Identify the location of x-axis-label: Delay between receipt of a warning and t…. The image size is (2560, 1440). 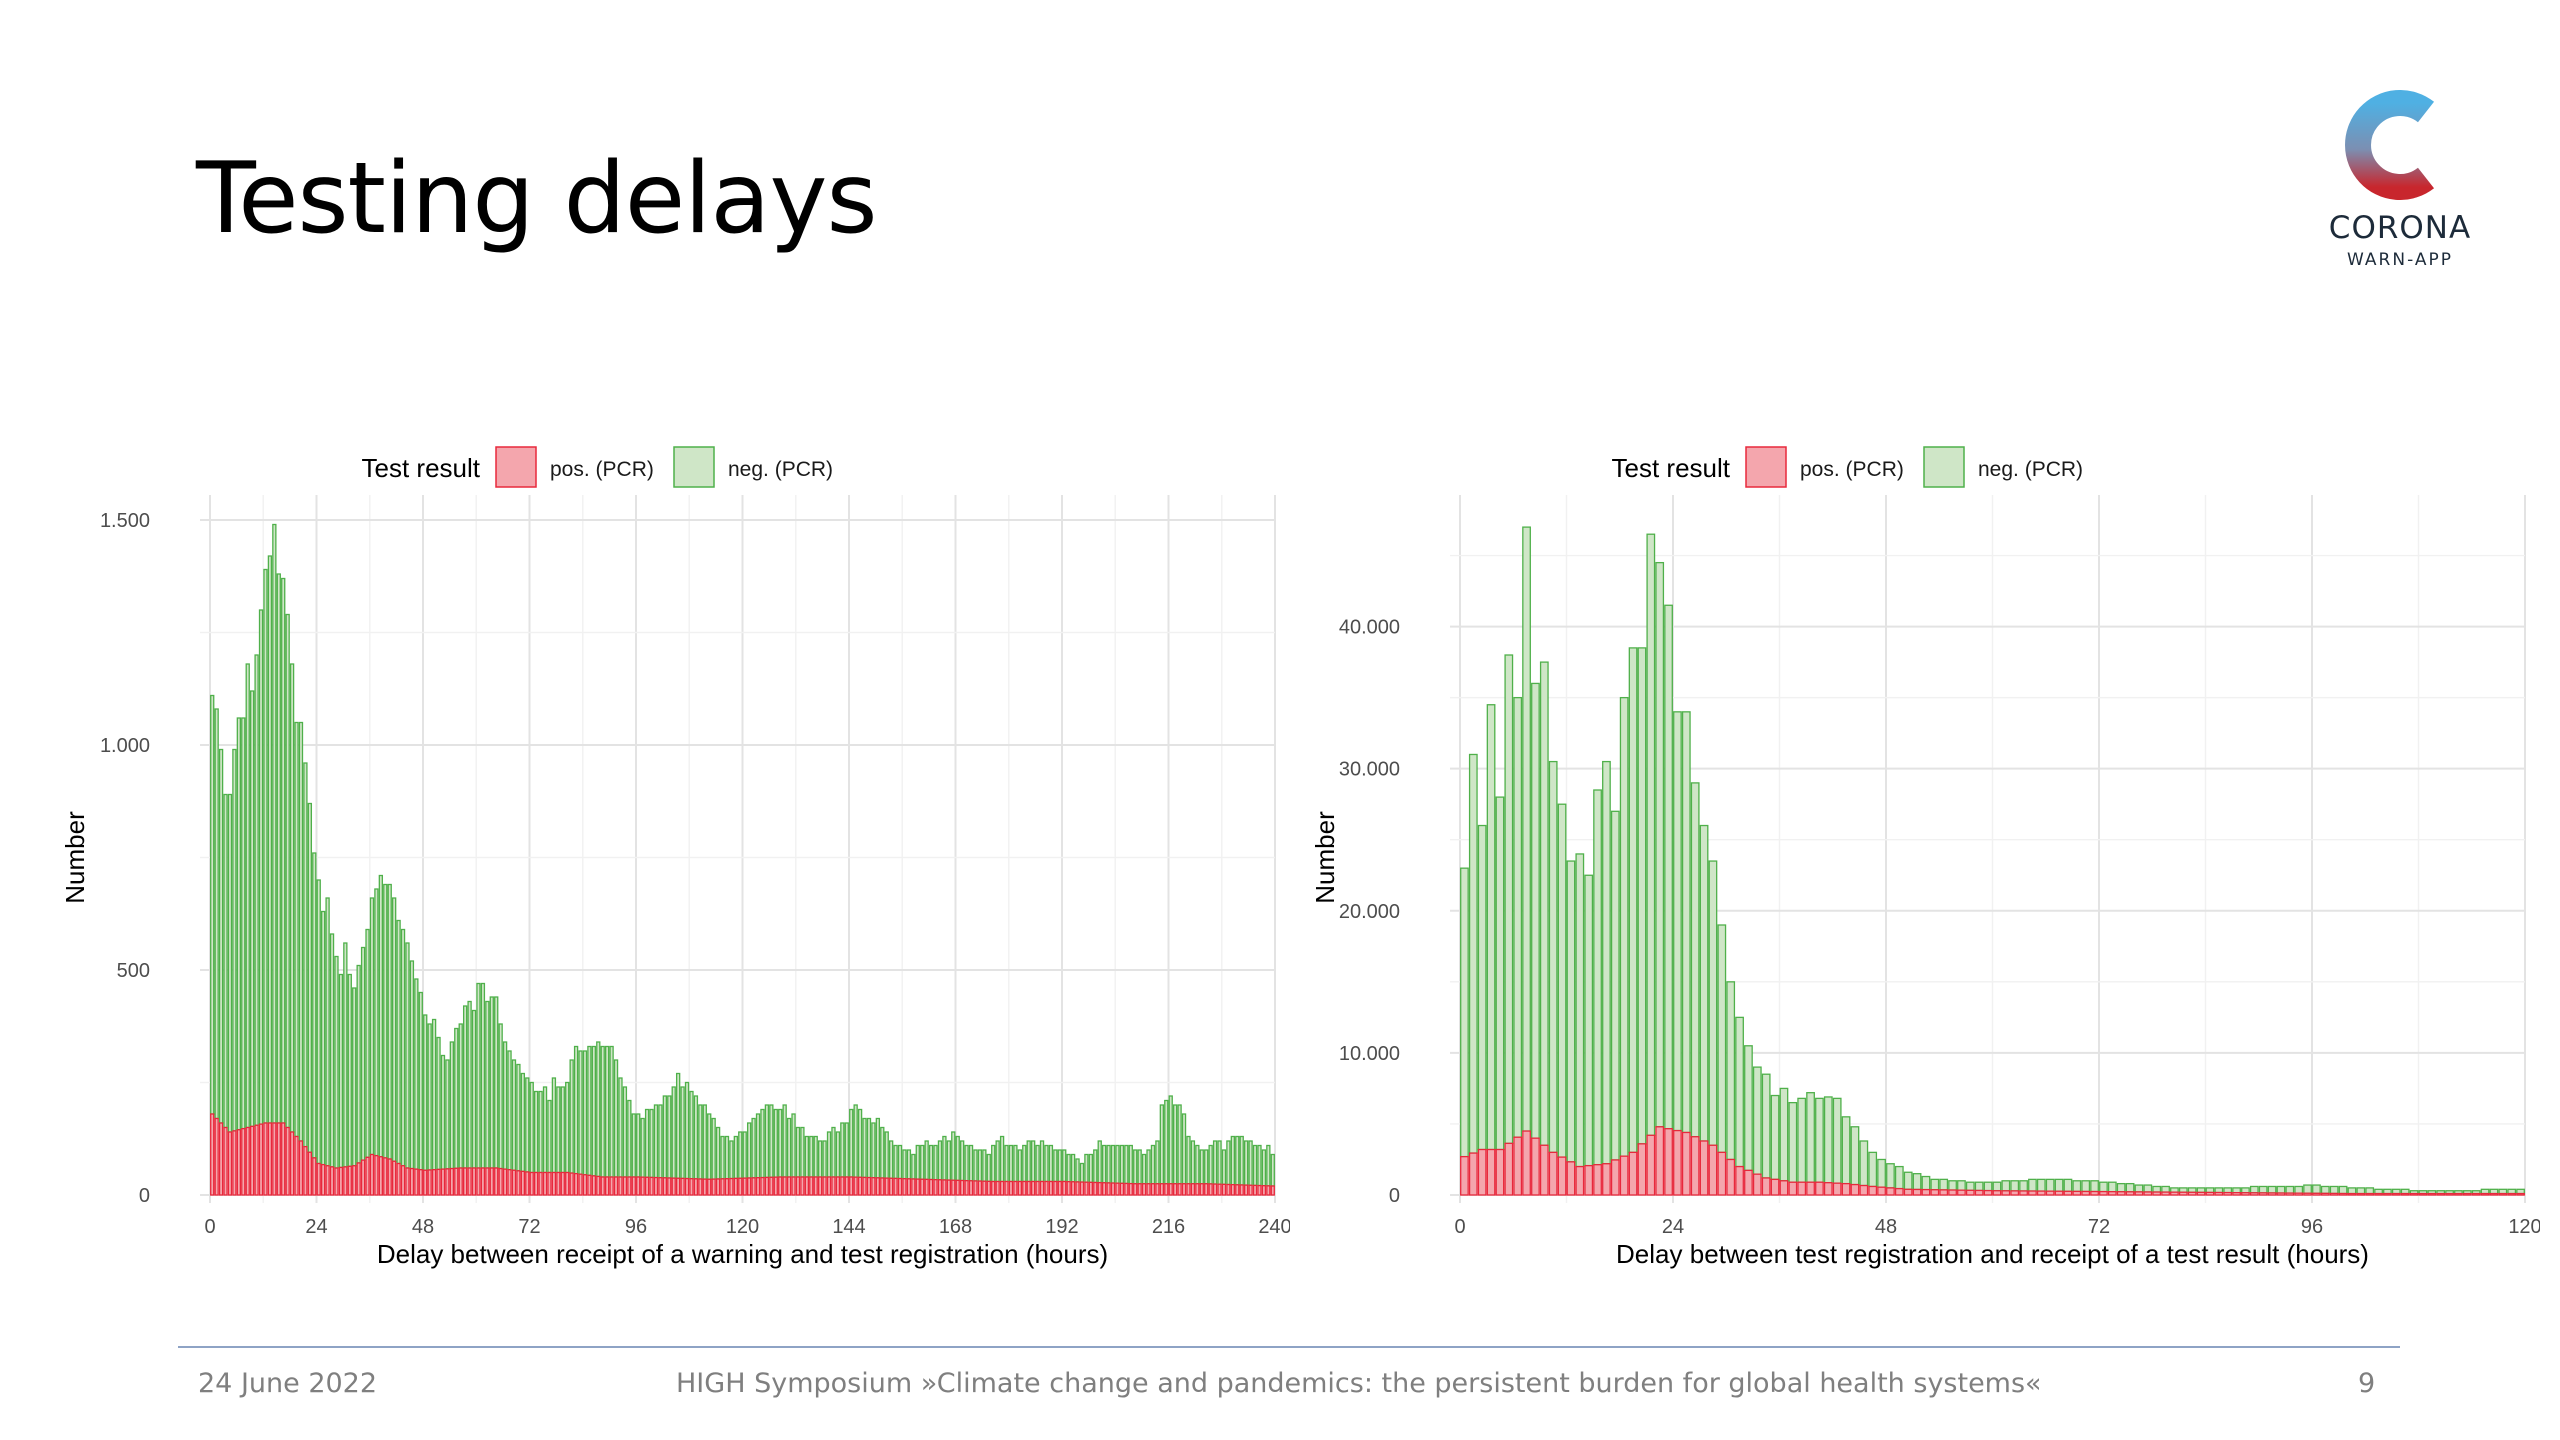
(742, 1254).